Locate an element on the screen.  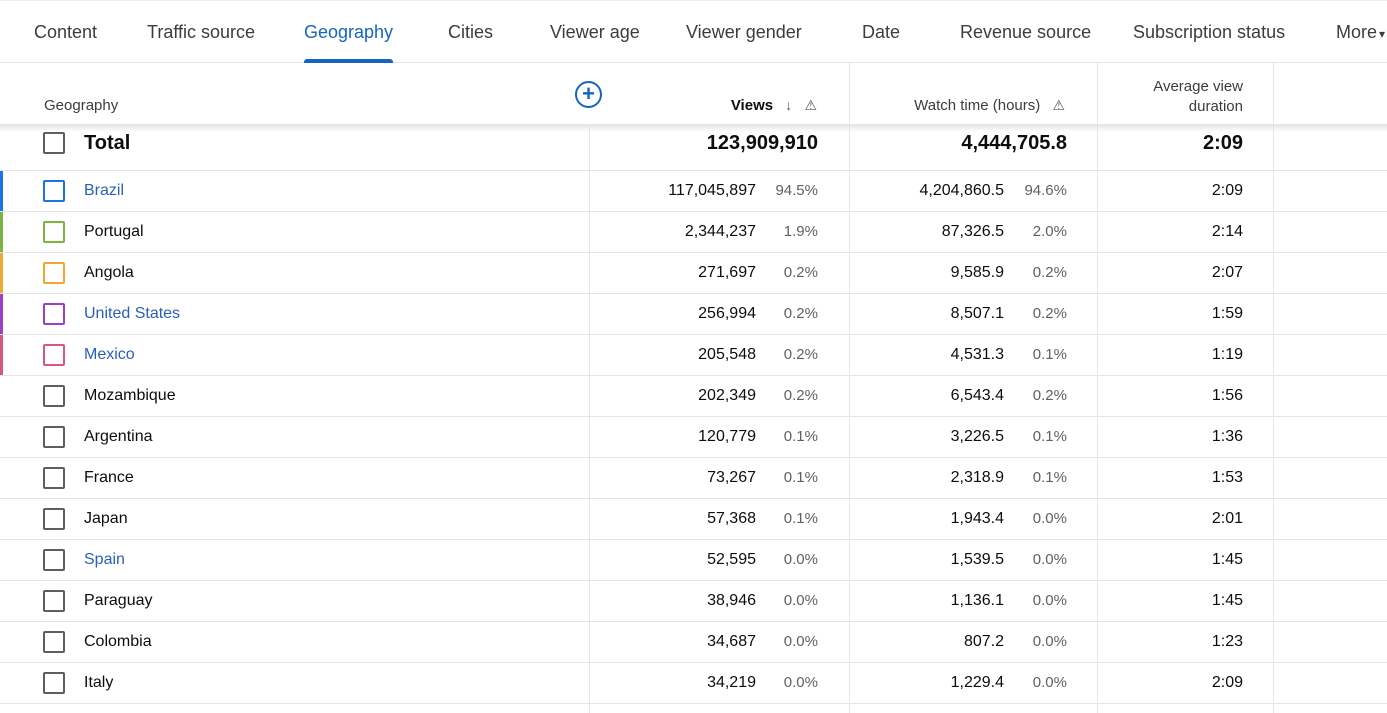
country-name: United States is located at coordinates (132, 313).